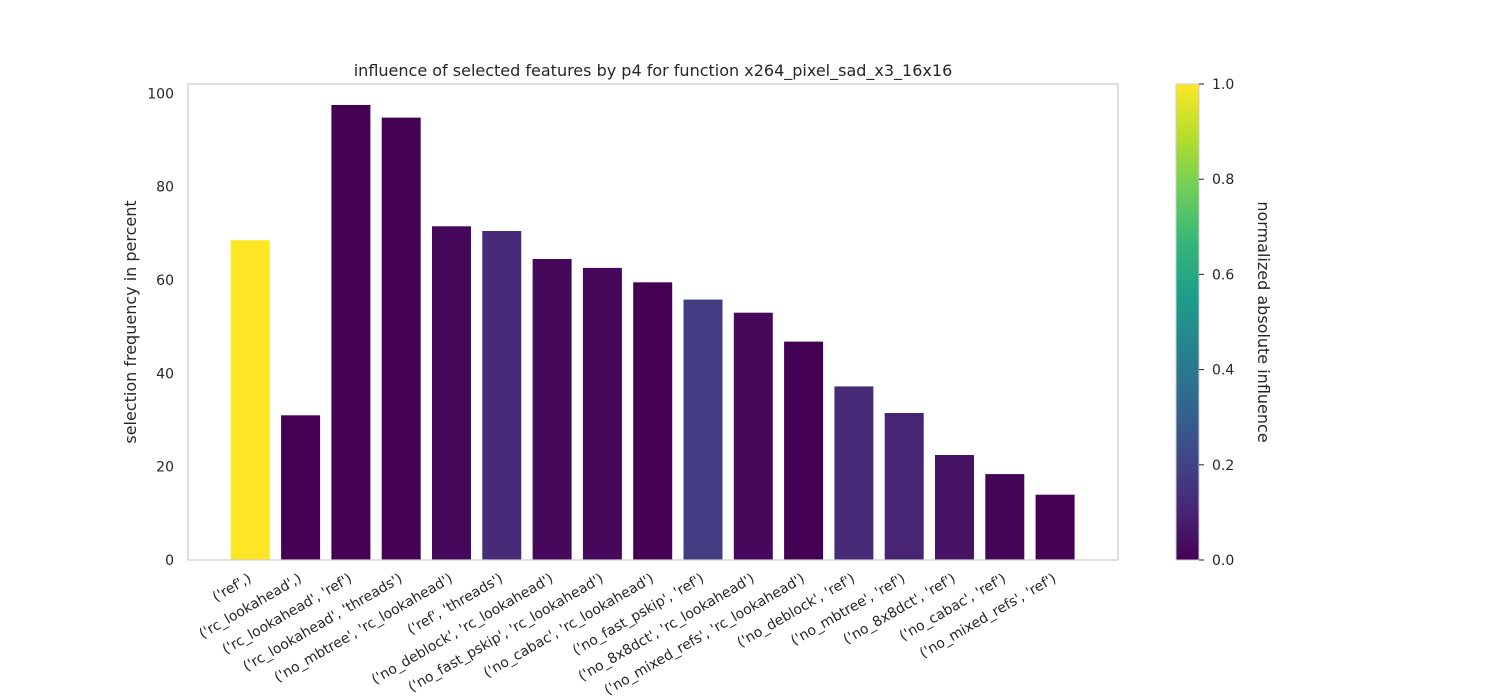 The height and width of the screenshot is (700, 1500). I want to click on y-tick-label: 20, so click(165, 468).